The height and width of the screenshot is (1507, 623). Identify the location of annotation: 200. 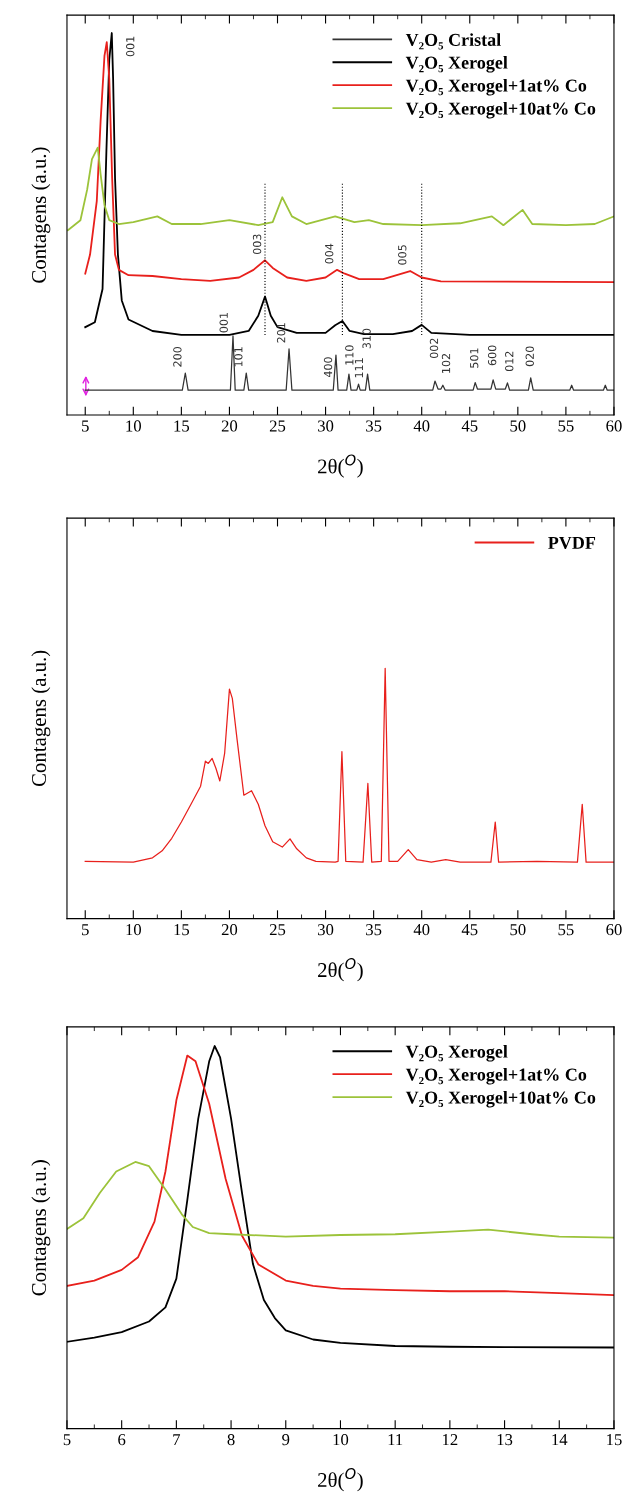
(177, 356).